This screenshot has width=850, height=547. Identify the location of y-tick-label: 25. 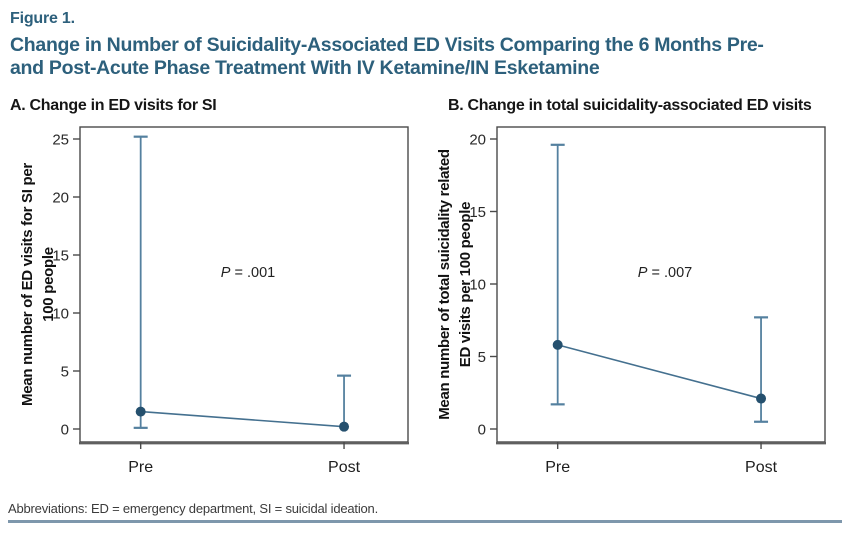
(60, 140).